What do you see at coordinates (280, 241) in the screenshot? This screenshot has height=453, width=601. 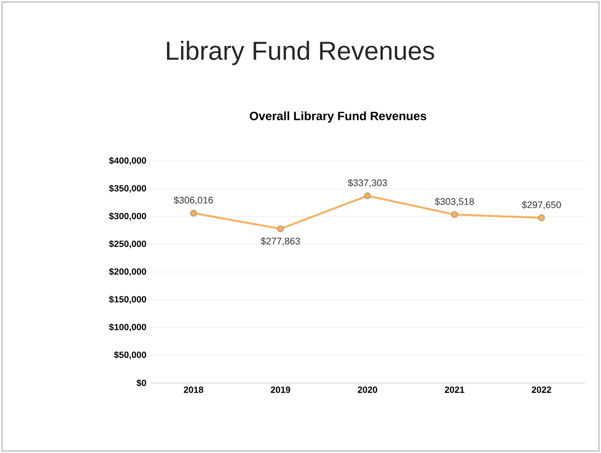 I see `data-label: $277,863` at bounding box center [280, 241].